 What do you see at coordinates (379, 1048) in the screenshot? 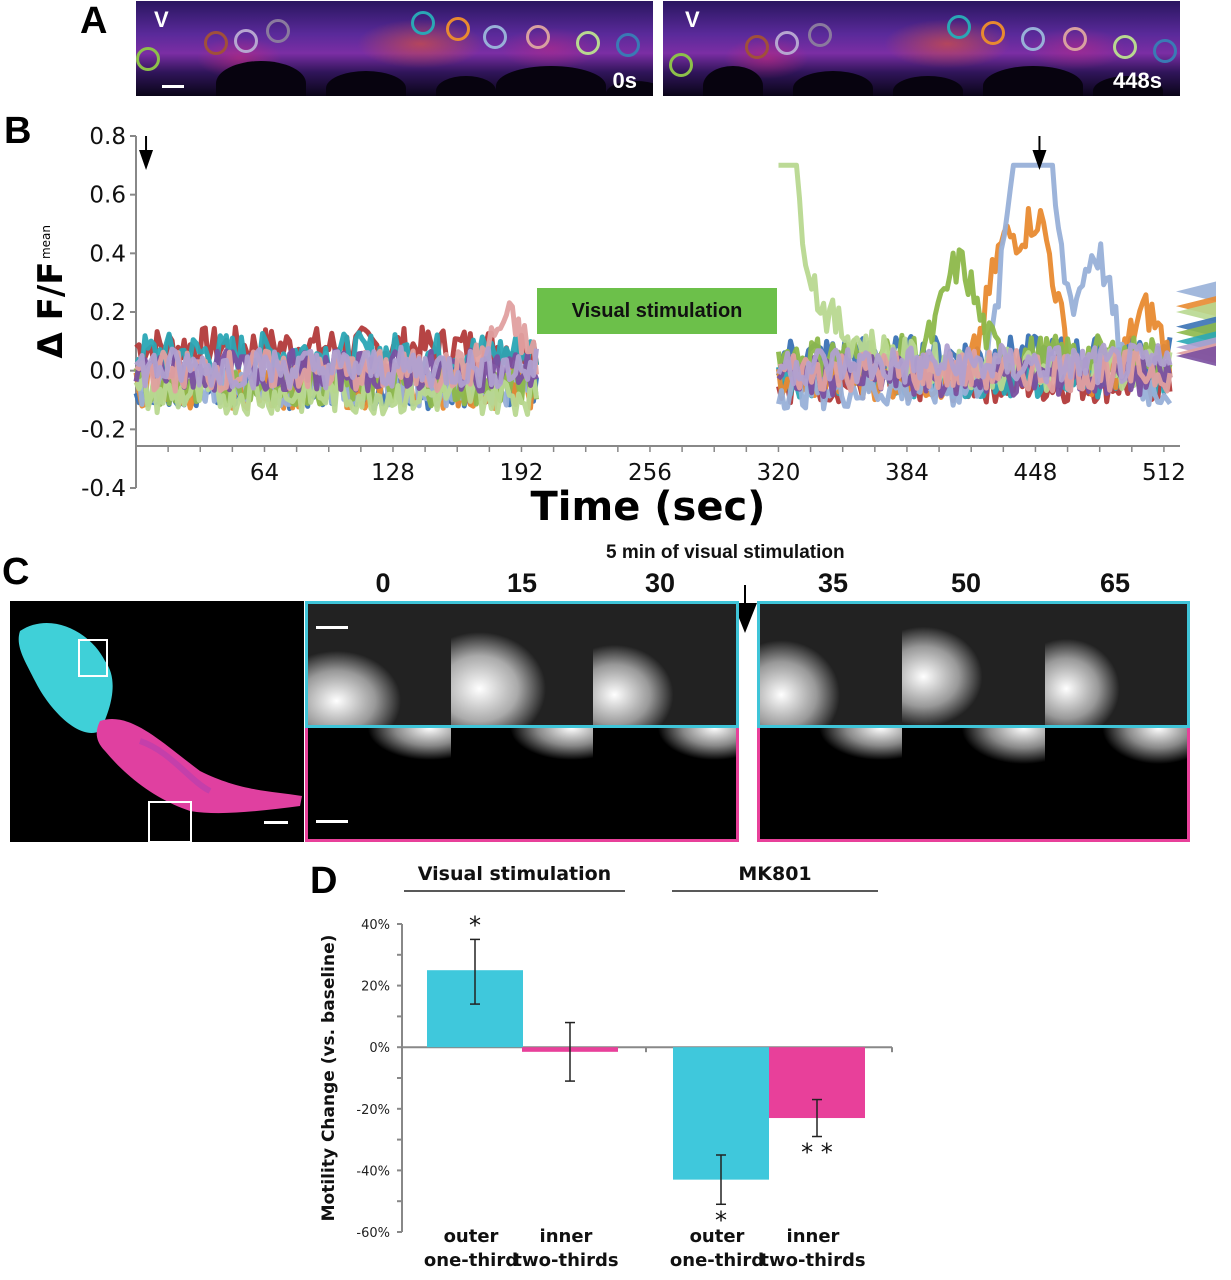
I see `y-tick-label: 0%` at bounding box center [379, 1048].